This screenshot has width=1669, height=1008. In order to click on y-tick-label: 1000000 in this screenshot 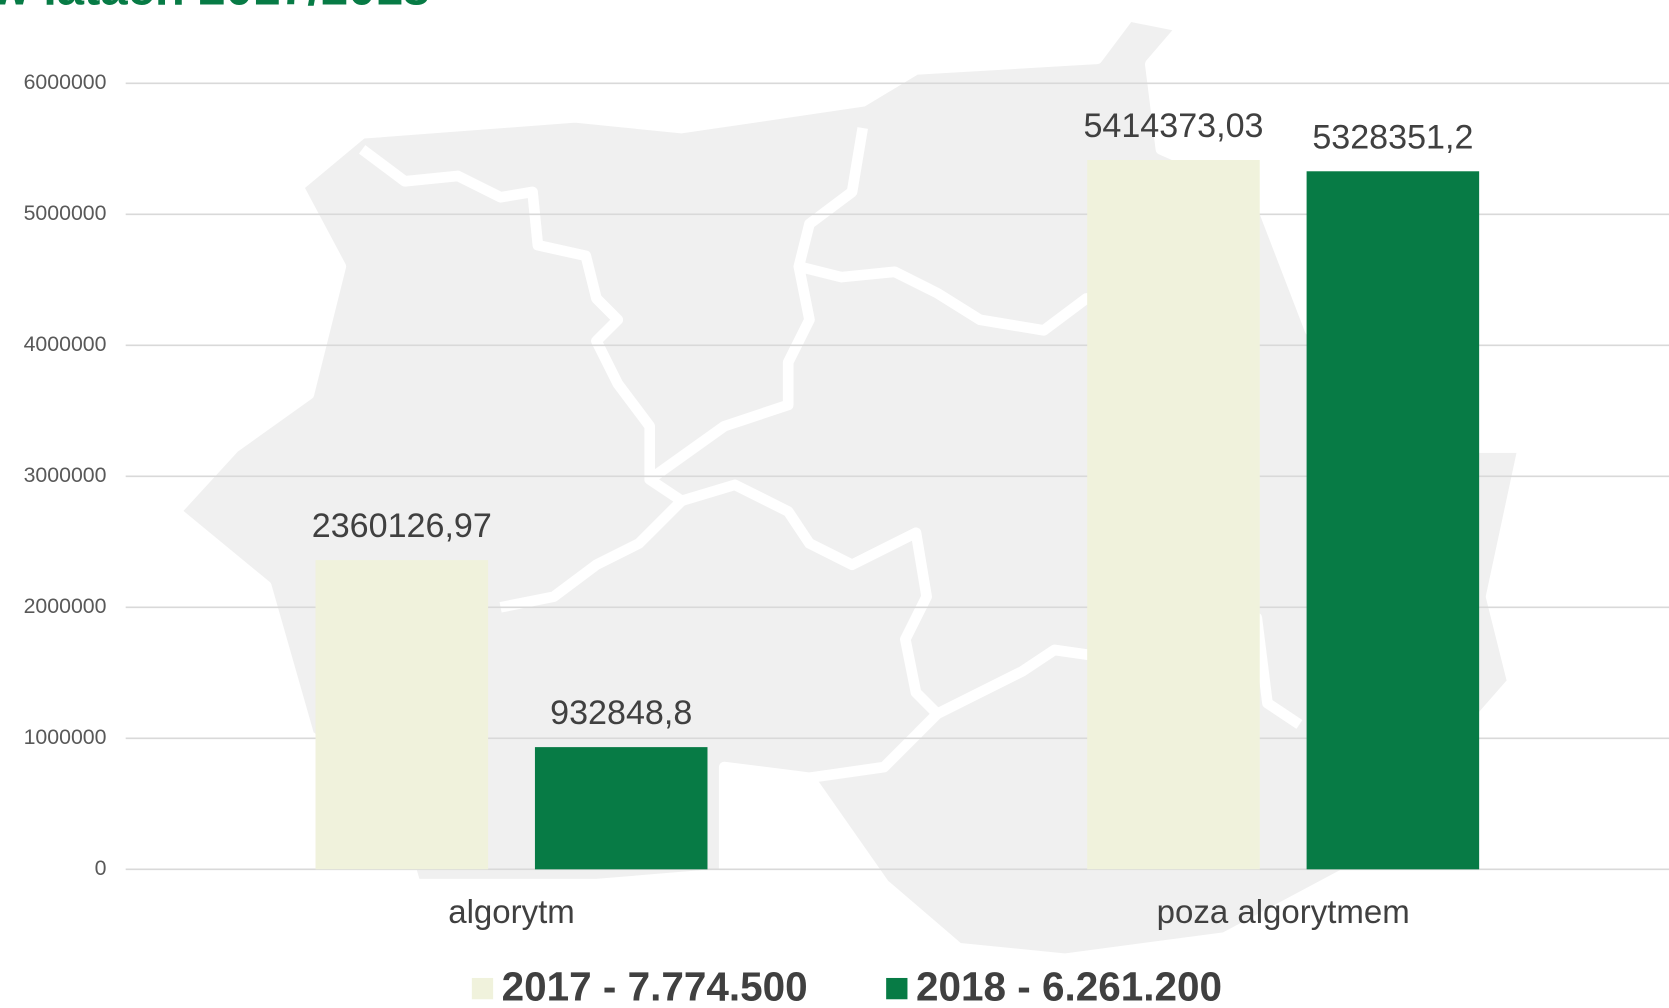, I will do `click(65, 737)`.